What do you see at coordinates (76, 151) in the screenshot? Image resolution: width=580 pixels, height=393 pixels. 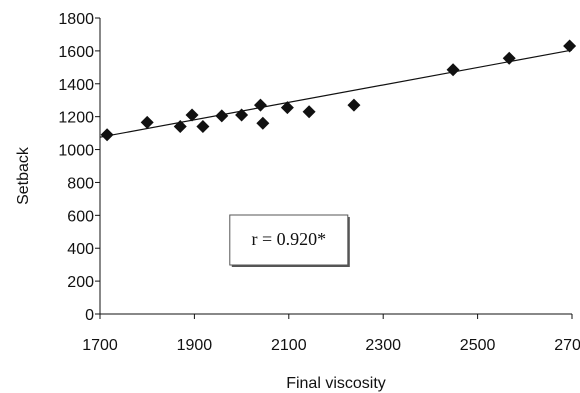 I see `y-tick-label: 1000` at bounding box center [76, 151].